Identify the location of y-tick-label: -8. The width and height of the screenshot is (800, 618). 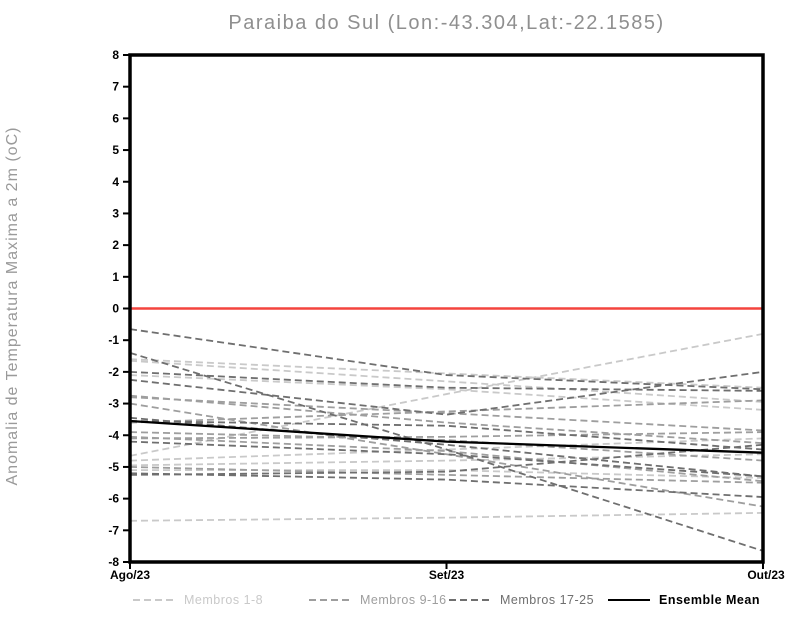
(113, 562).